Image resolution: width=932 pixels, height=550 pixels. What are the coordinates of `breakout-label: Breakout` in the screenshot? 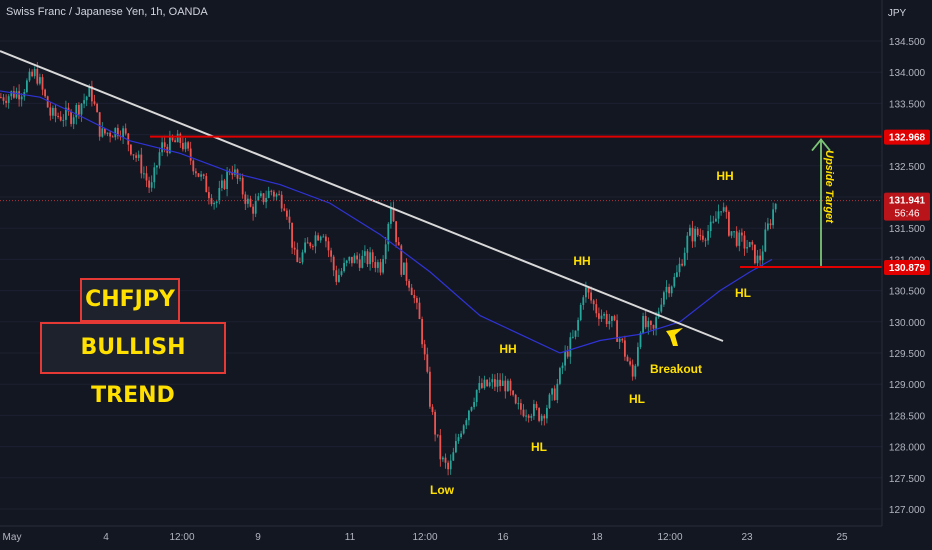 It's located at (676, 369).